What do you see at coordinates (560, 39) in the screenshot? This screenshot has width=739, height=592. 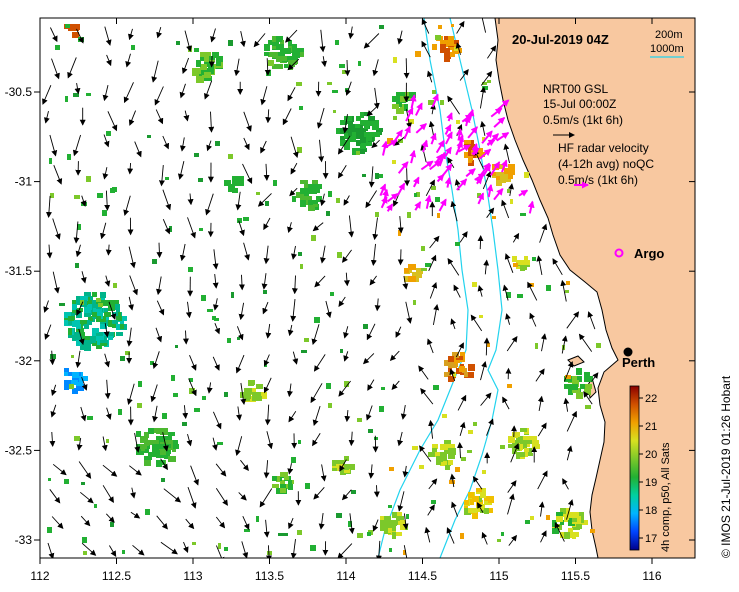 I see `date-label: 20-Jul-2019 04Z` at bounding box center [560, 39].